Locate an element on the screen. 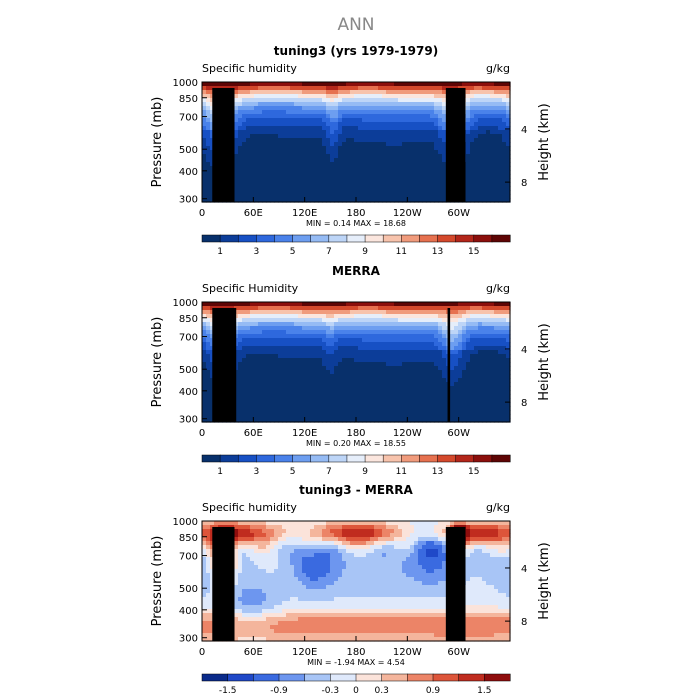 The width and height of the screenshot is (700, 700). x-tick-label: 60E is located at coordinates (253, 433).